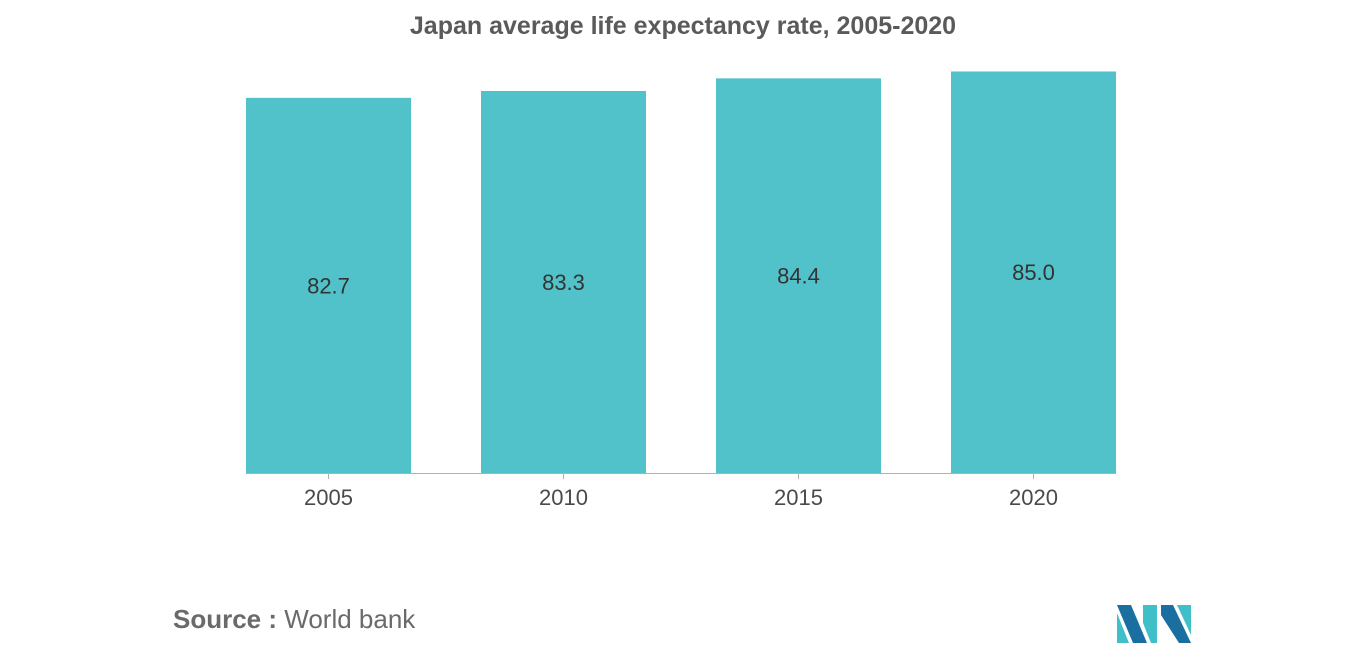 The image size is (1366, 655). I want to click on bar-2015, so click(798, 275).